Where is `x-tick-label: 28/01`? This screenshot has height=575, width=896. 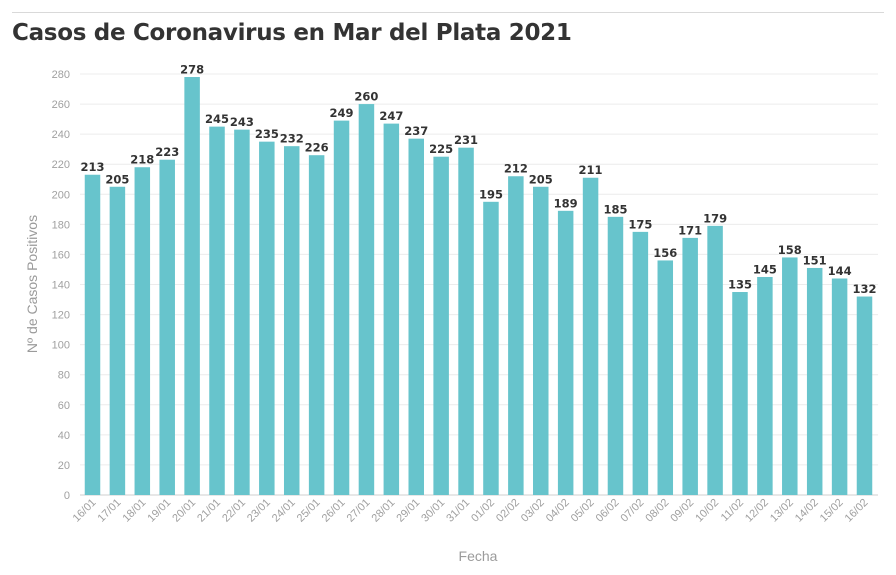 x-tick-label: 28/01 is located at coordinates (384, 511).